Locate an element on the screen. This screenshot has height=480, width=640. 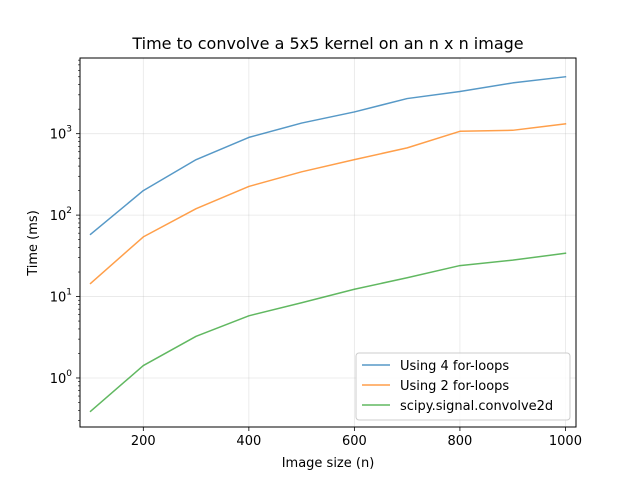
y-tick-label: 10³ is located at coordinates (61, 134).